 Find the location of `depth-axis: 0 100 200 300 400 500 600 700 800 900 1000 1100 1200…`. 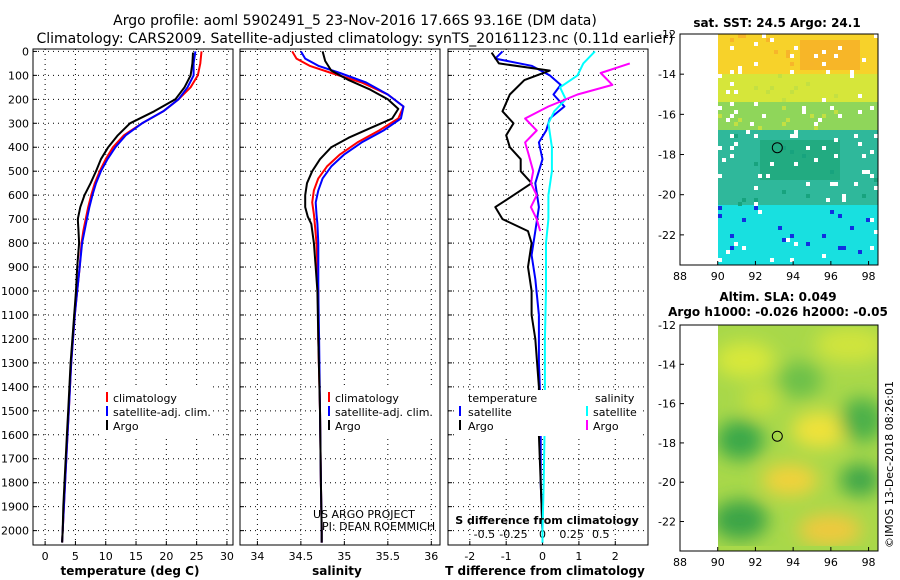

depth-axis: 0 100 200 300 400 500 600 700 800 900 1000 1100 1200… is located at coordinates (15, 291).